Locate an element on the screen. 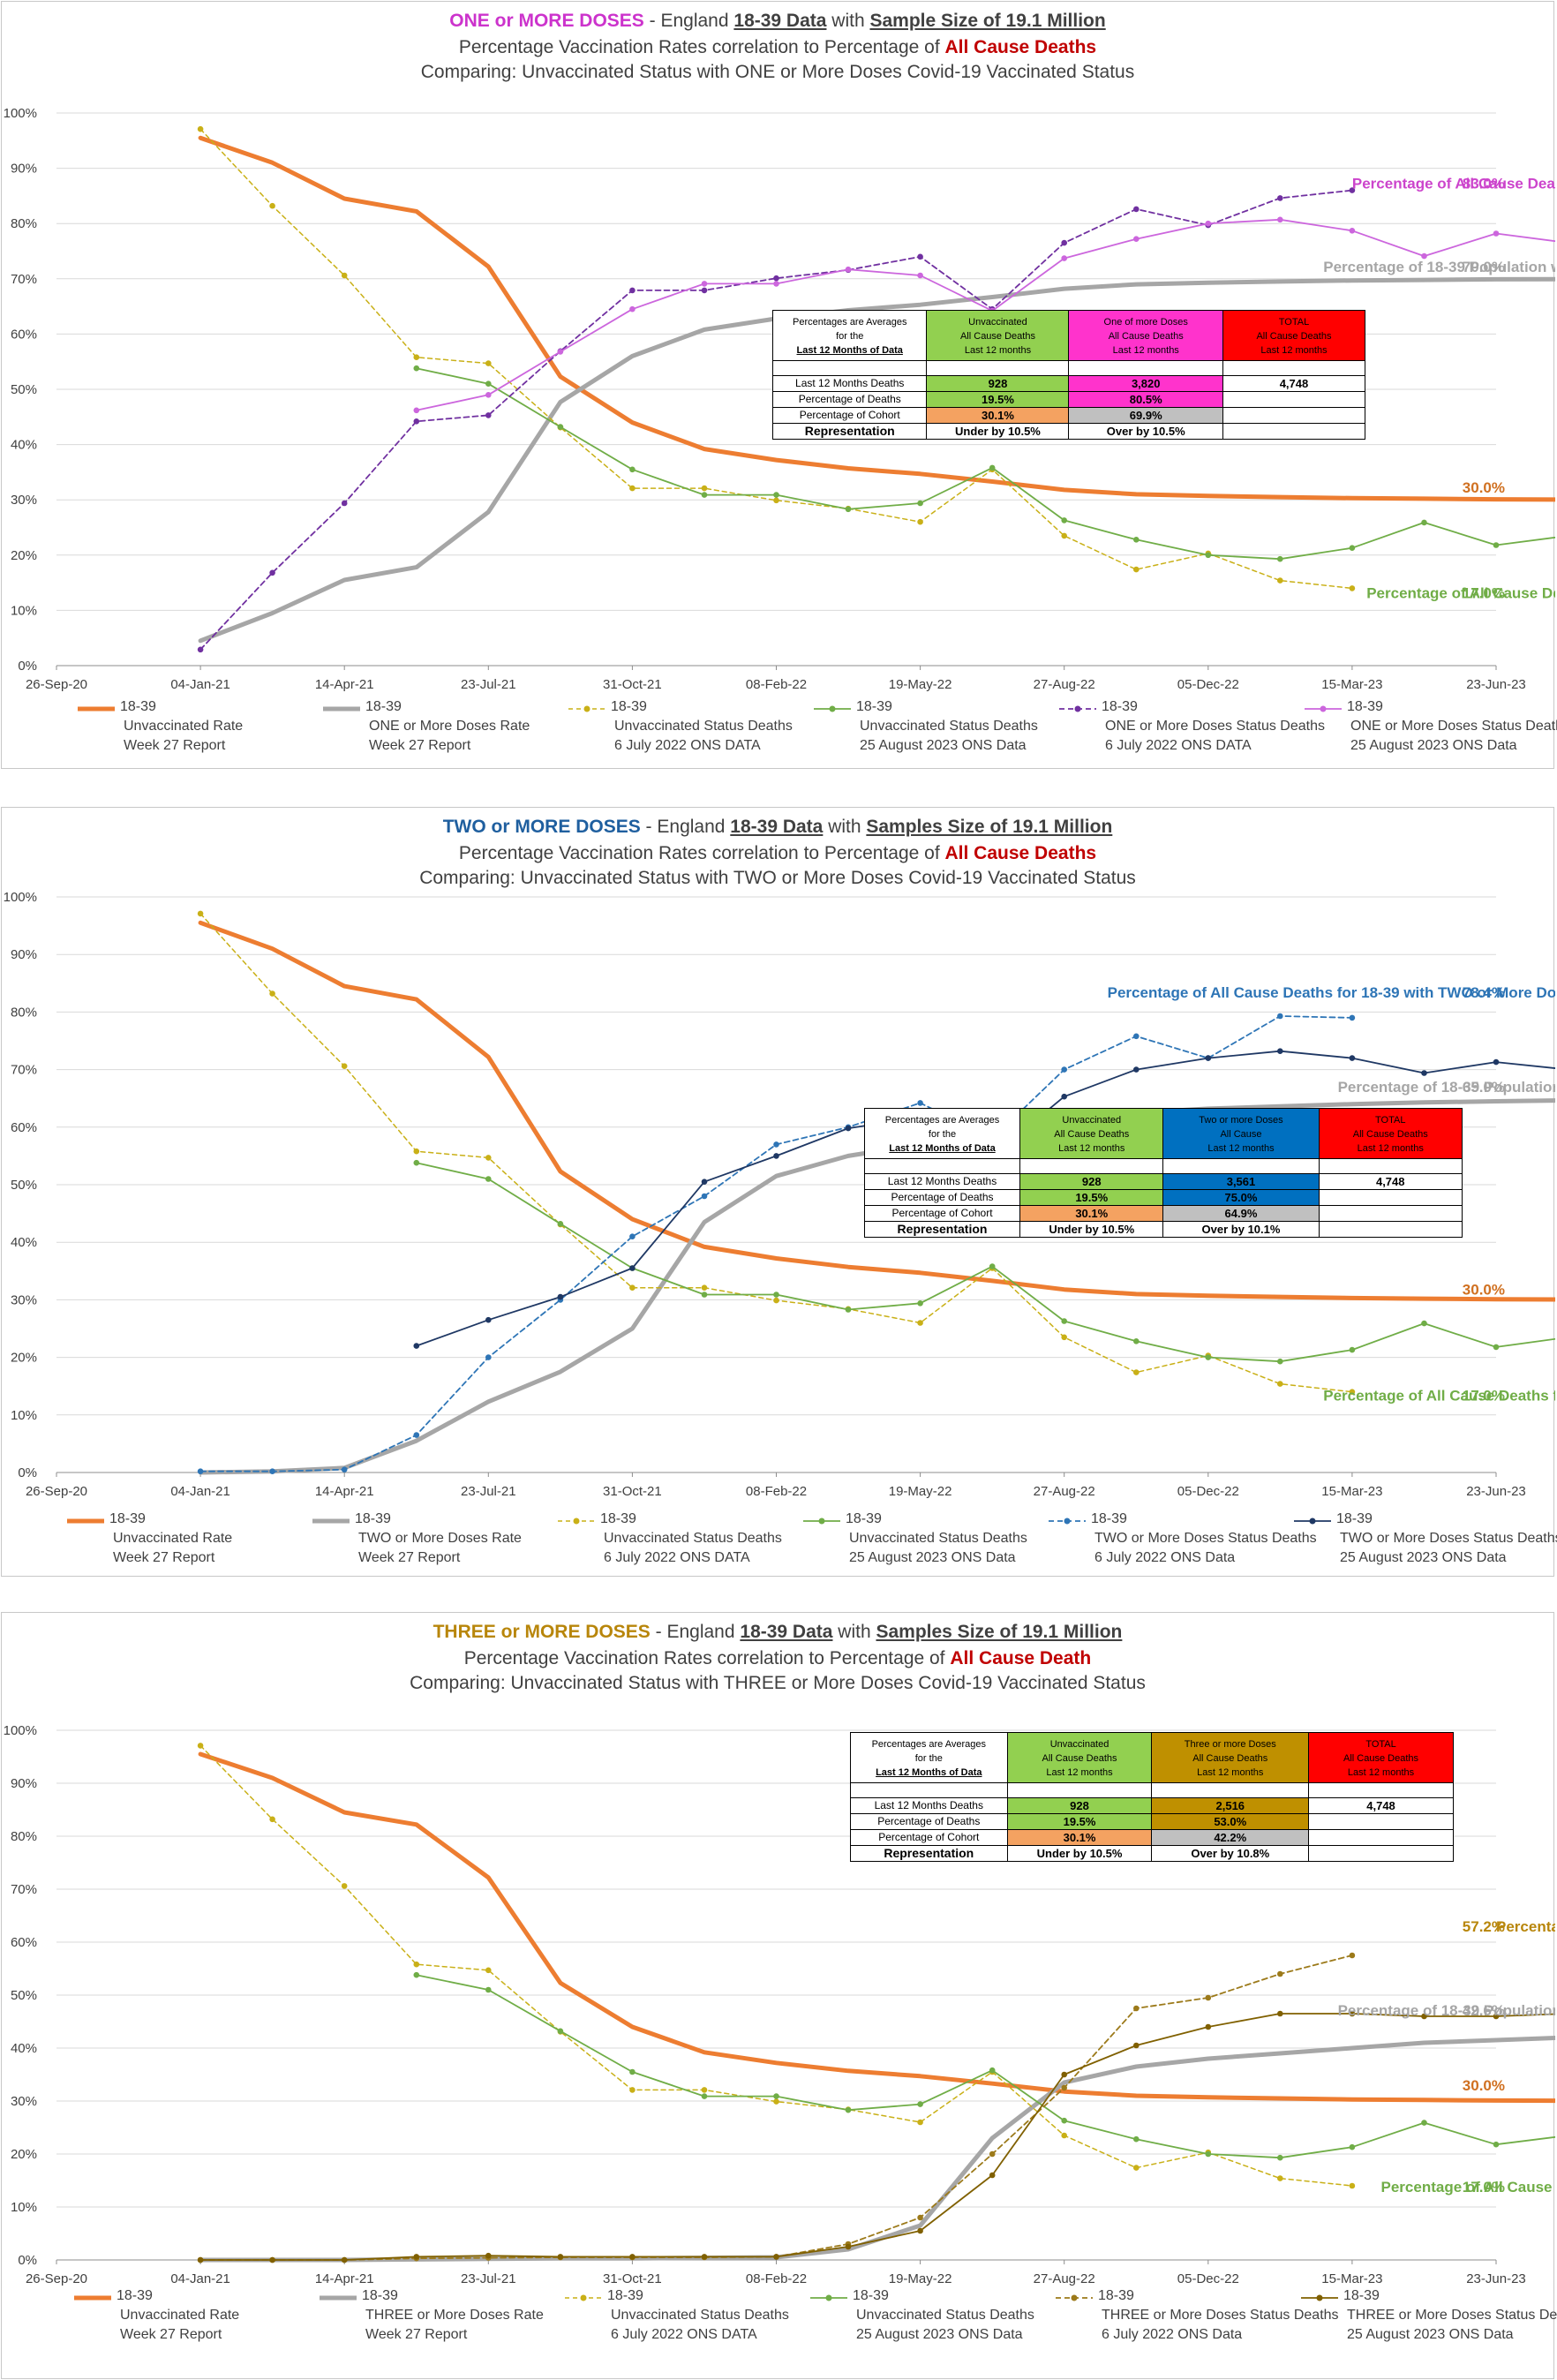 The width and height of the screenshot is (1557, 2380). legend-line-1: TWO or More Doses Status Deaths is located at coordinates (1205, 1538).